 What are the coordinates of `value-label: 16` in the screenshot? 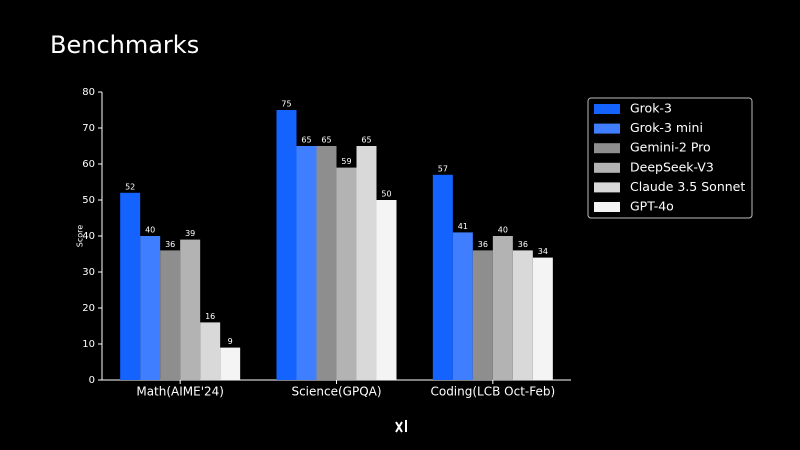 It's located at (210, 316).